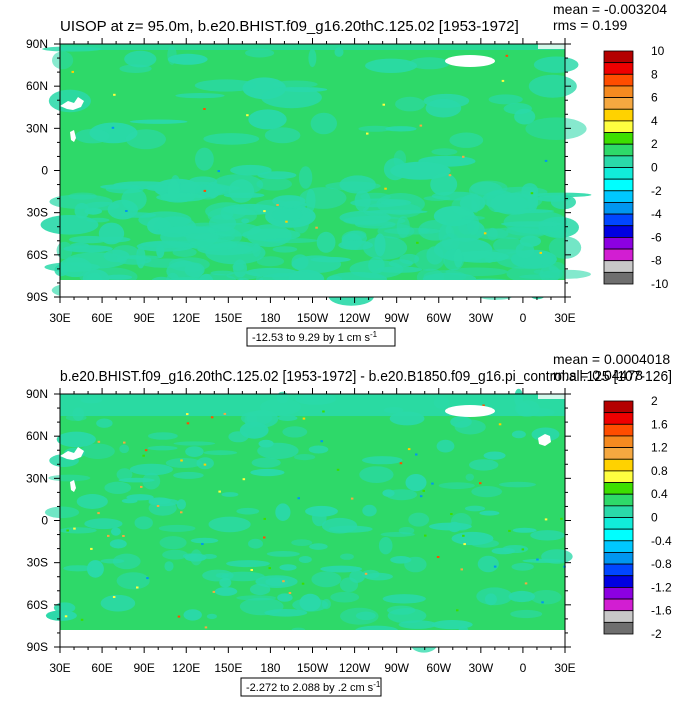  I want to click on rms-label: rms = 0.199, so click(590, 25).